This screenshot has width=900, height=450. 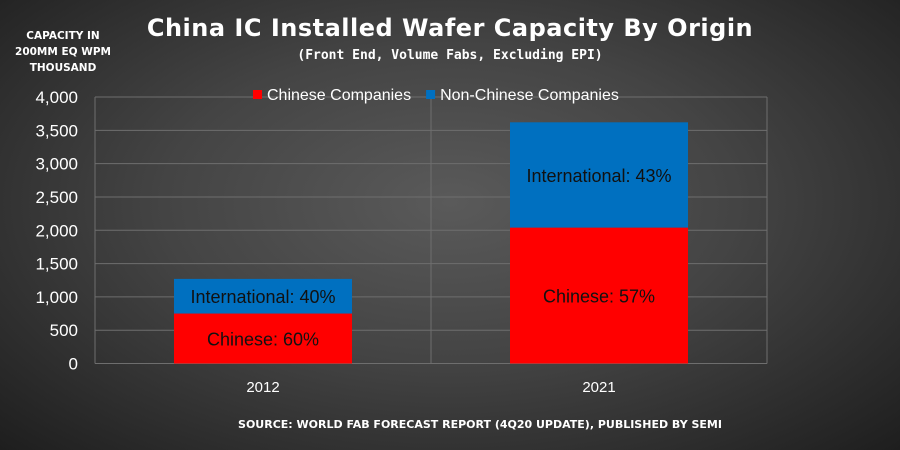 I want to click on y-tick-label: 1,000, so click(x=56, y=297).